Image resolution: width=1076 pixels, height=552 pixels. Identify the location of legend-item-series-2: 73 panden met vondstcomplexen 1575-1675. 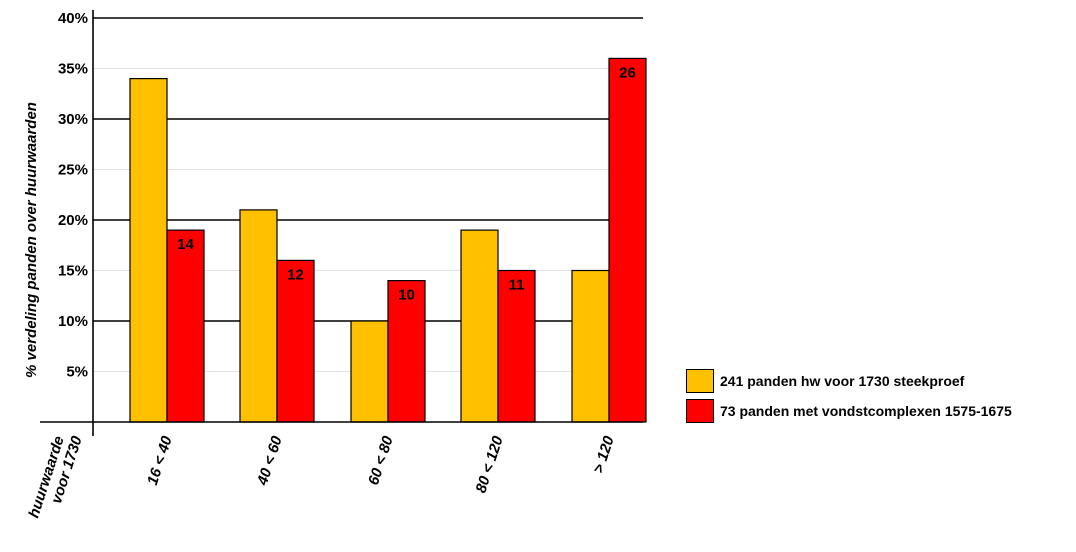
(849, 411).